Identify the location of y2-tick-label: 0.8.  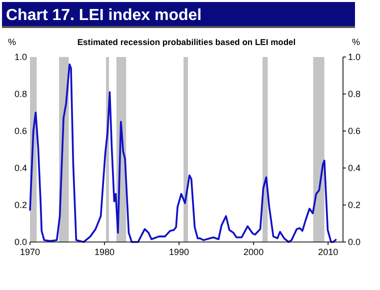
(354, 94).